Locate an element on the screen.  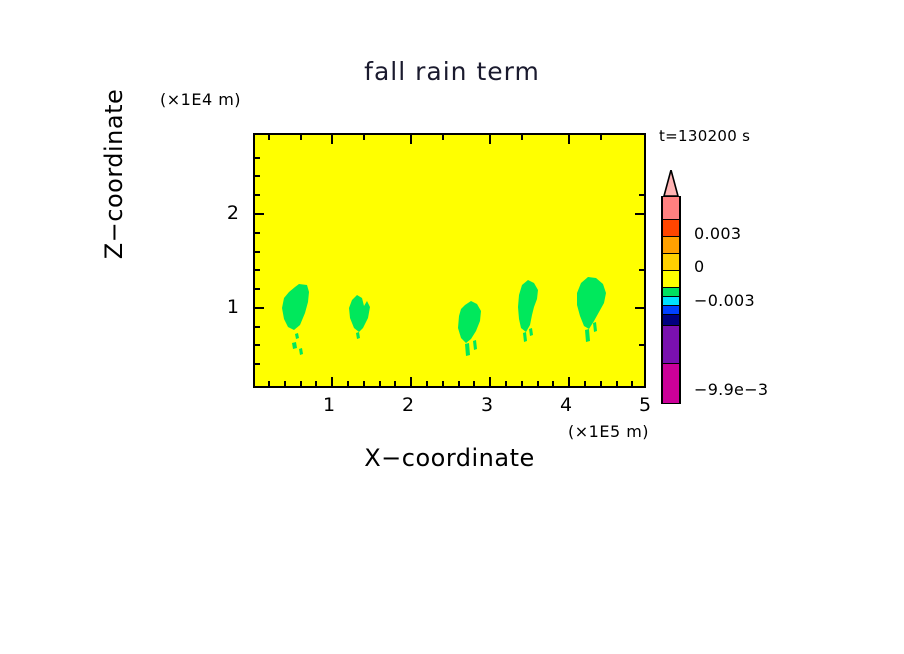
time-annotation: t=130200 s is located at coordinates (705, 136).